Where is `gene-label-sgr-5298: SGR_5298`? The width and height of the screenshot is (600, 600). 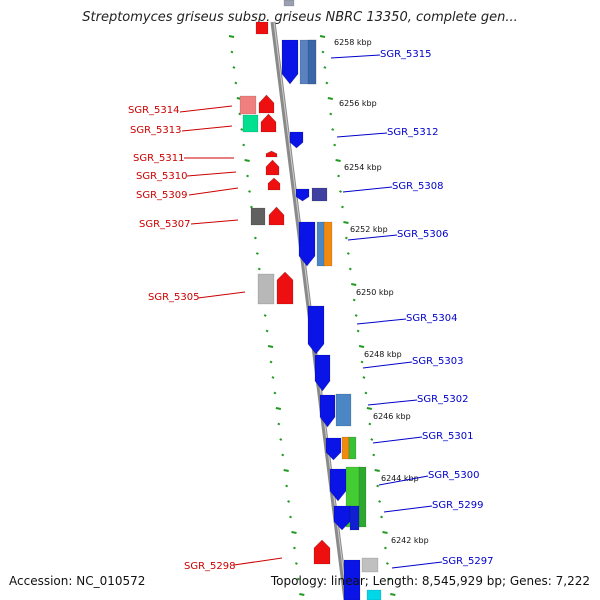
gene-label-sgr-5298: SGR_5298 is located at coordinates (210, 566).